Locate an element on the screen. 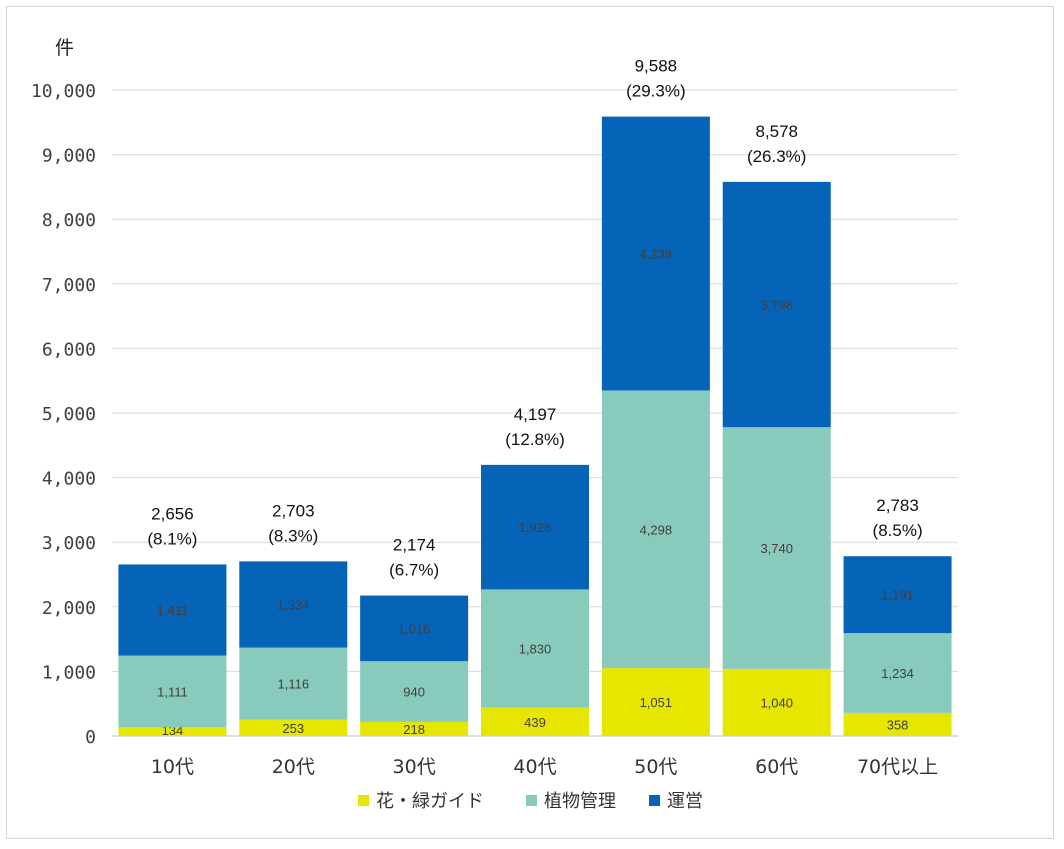  data-label: 3,740 is located at coordinates (776, 548).